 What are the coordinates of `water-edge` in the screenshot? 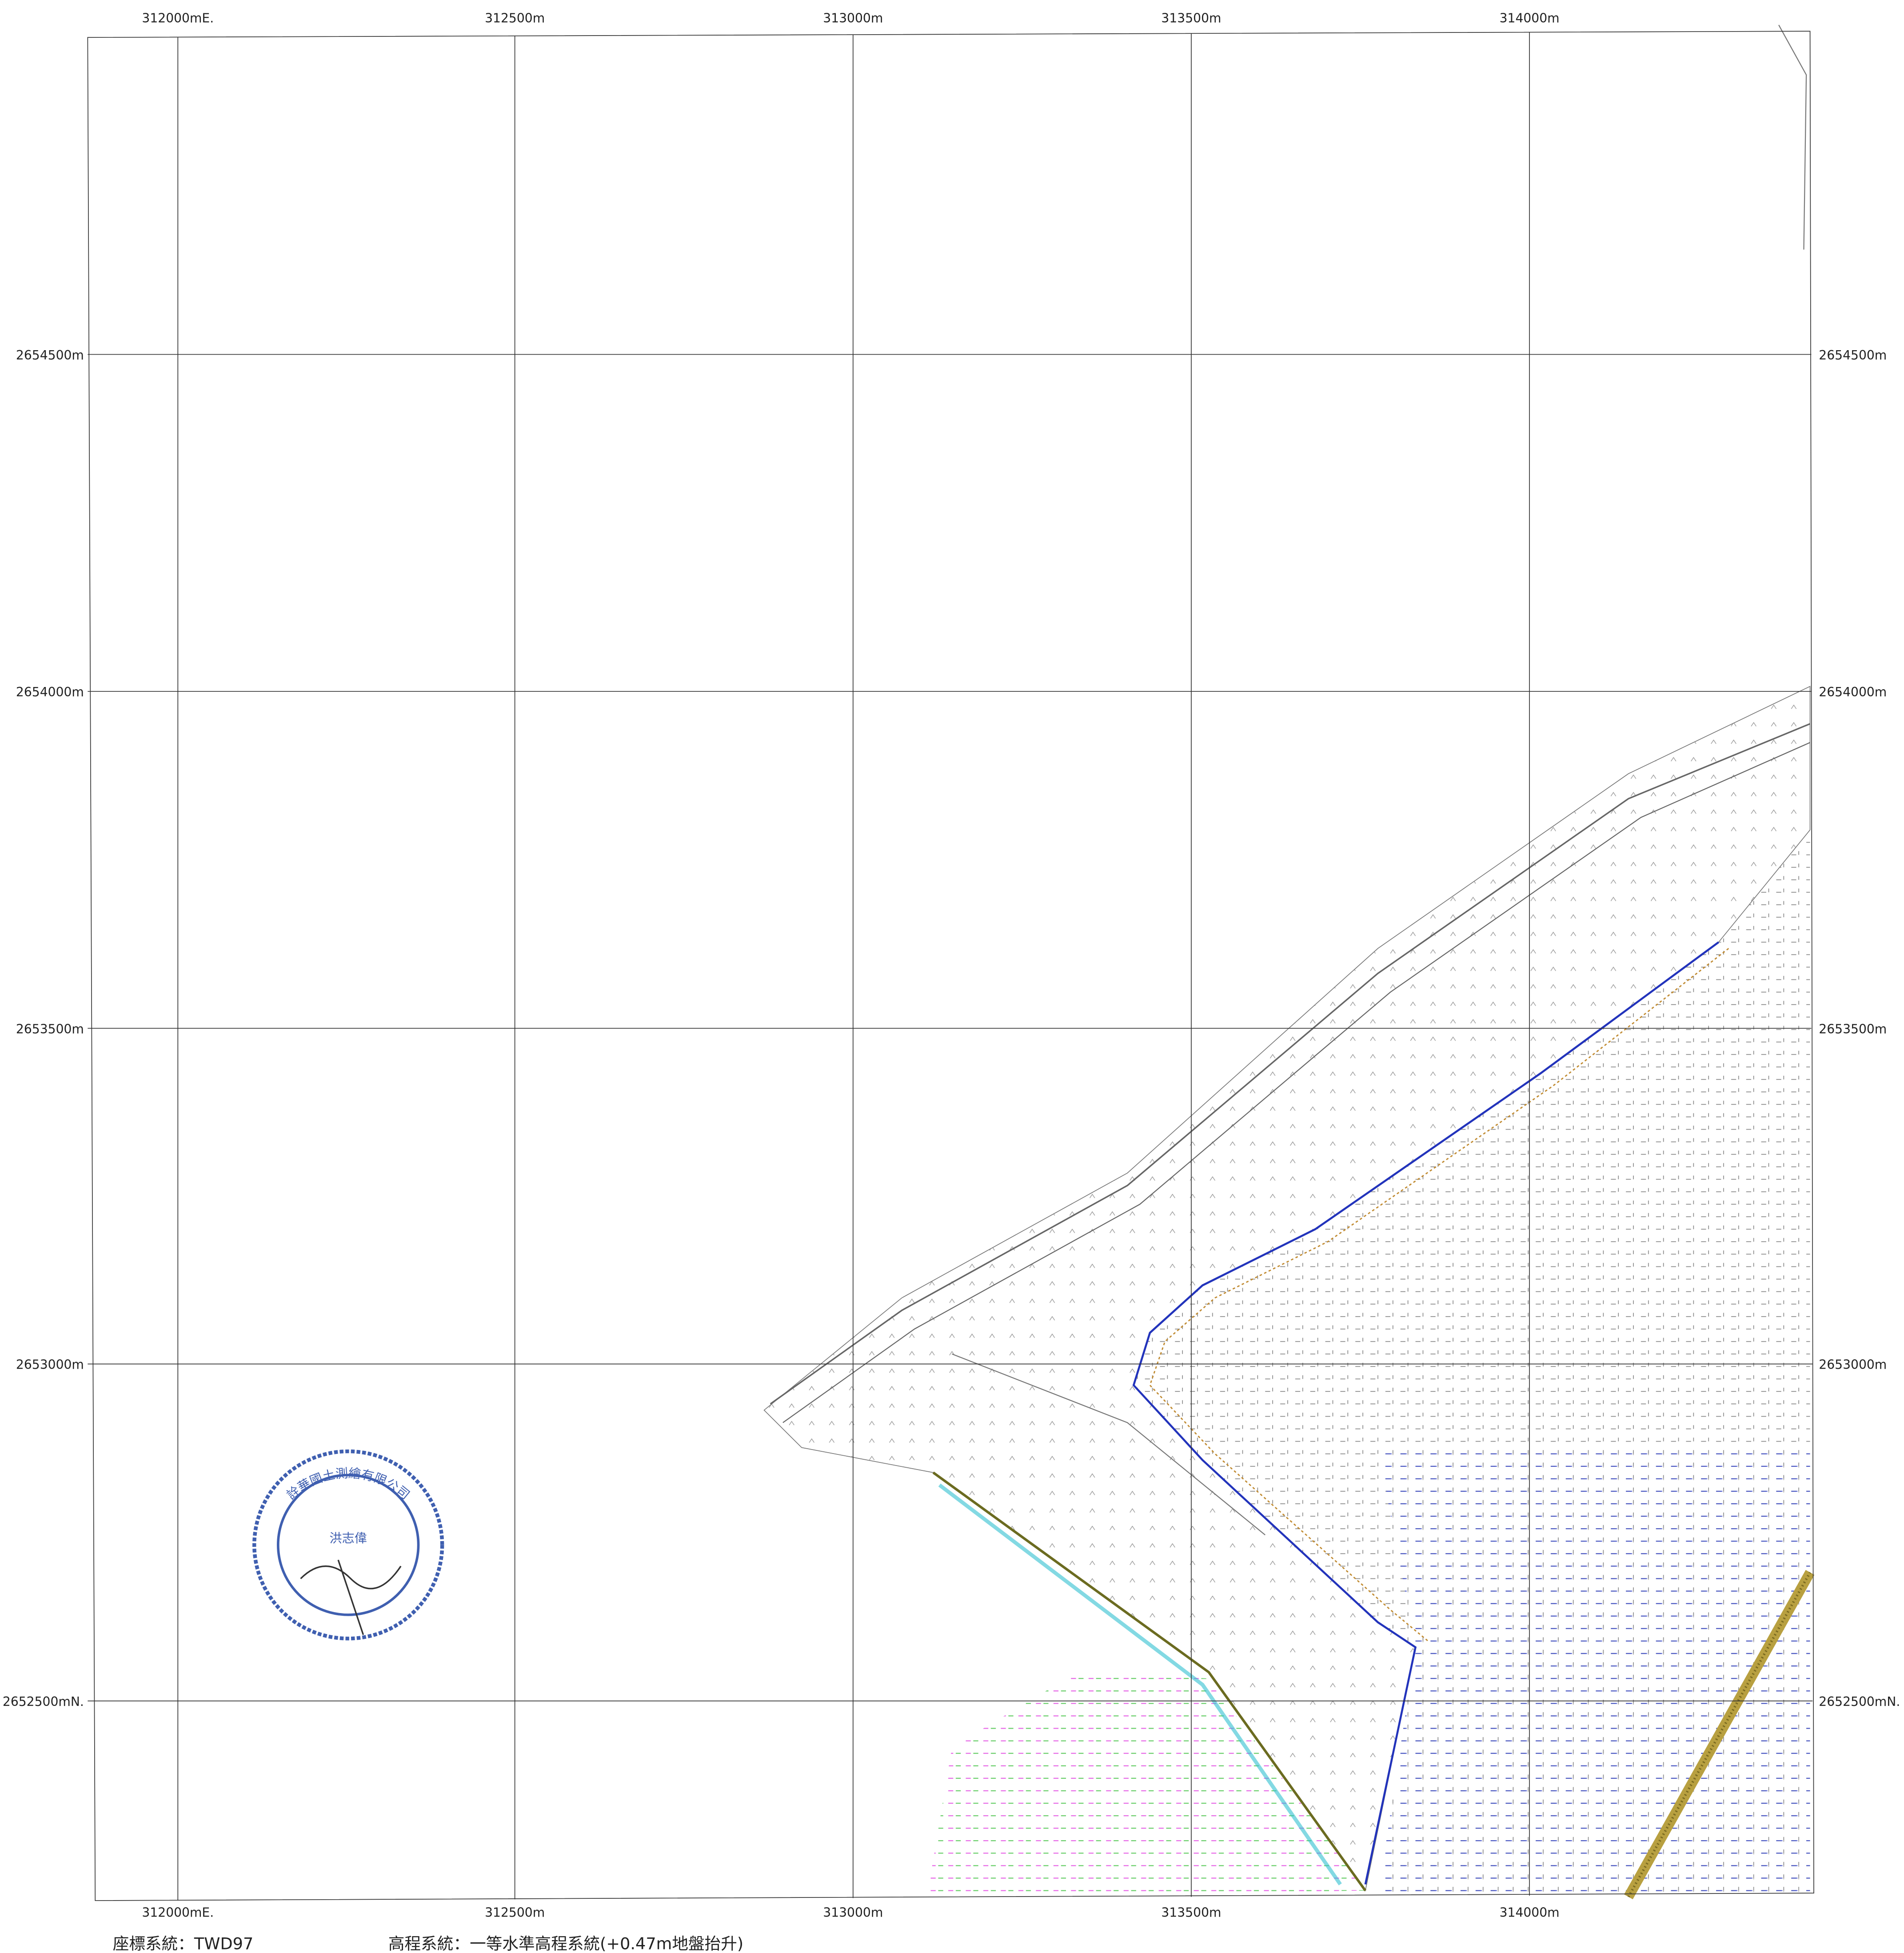 It's located at (1140, 1684).